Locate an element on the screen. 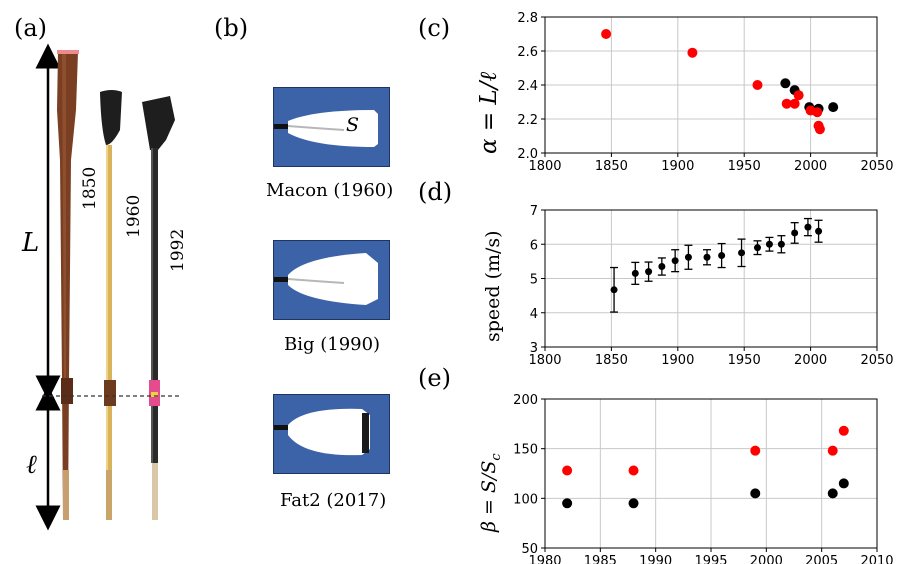  y-tick-label: 100 is located at coordinates (525, 499).